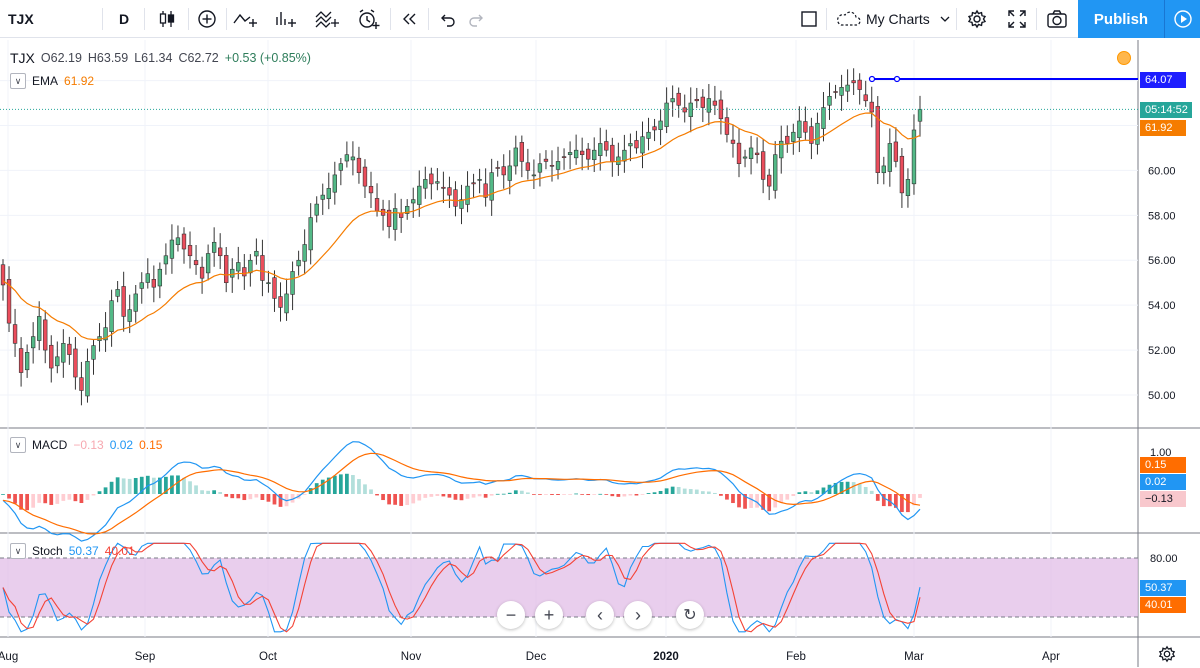  What do you see at coordinates (18, 81) in the screenshot?
I see `collapse-legend-button: ∨` at bounding box center [18, 81].